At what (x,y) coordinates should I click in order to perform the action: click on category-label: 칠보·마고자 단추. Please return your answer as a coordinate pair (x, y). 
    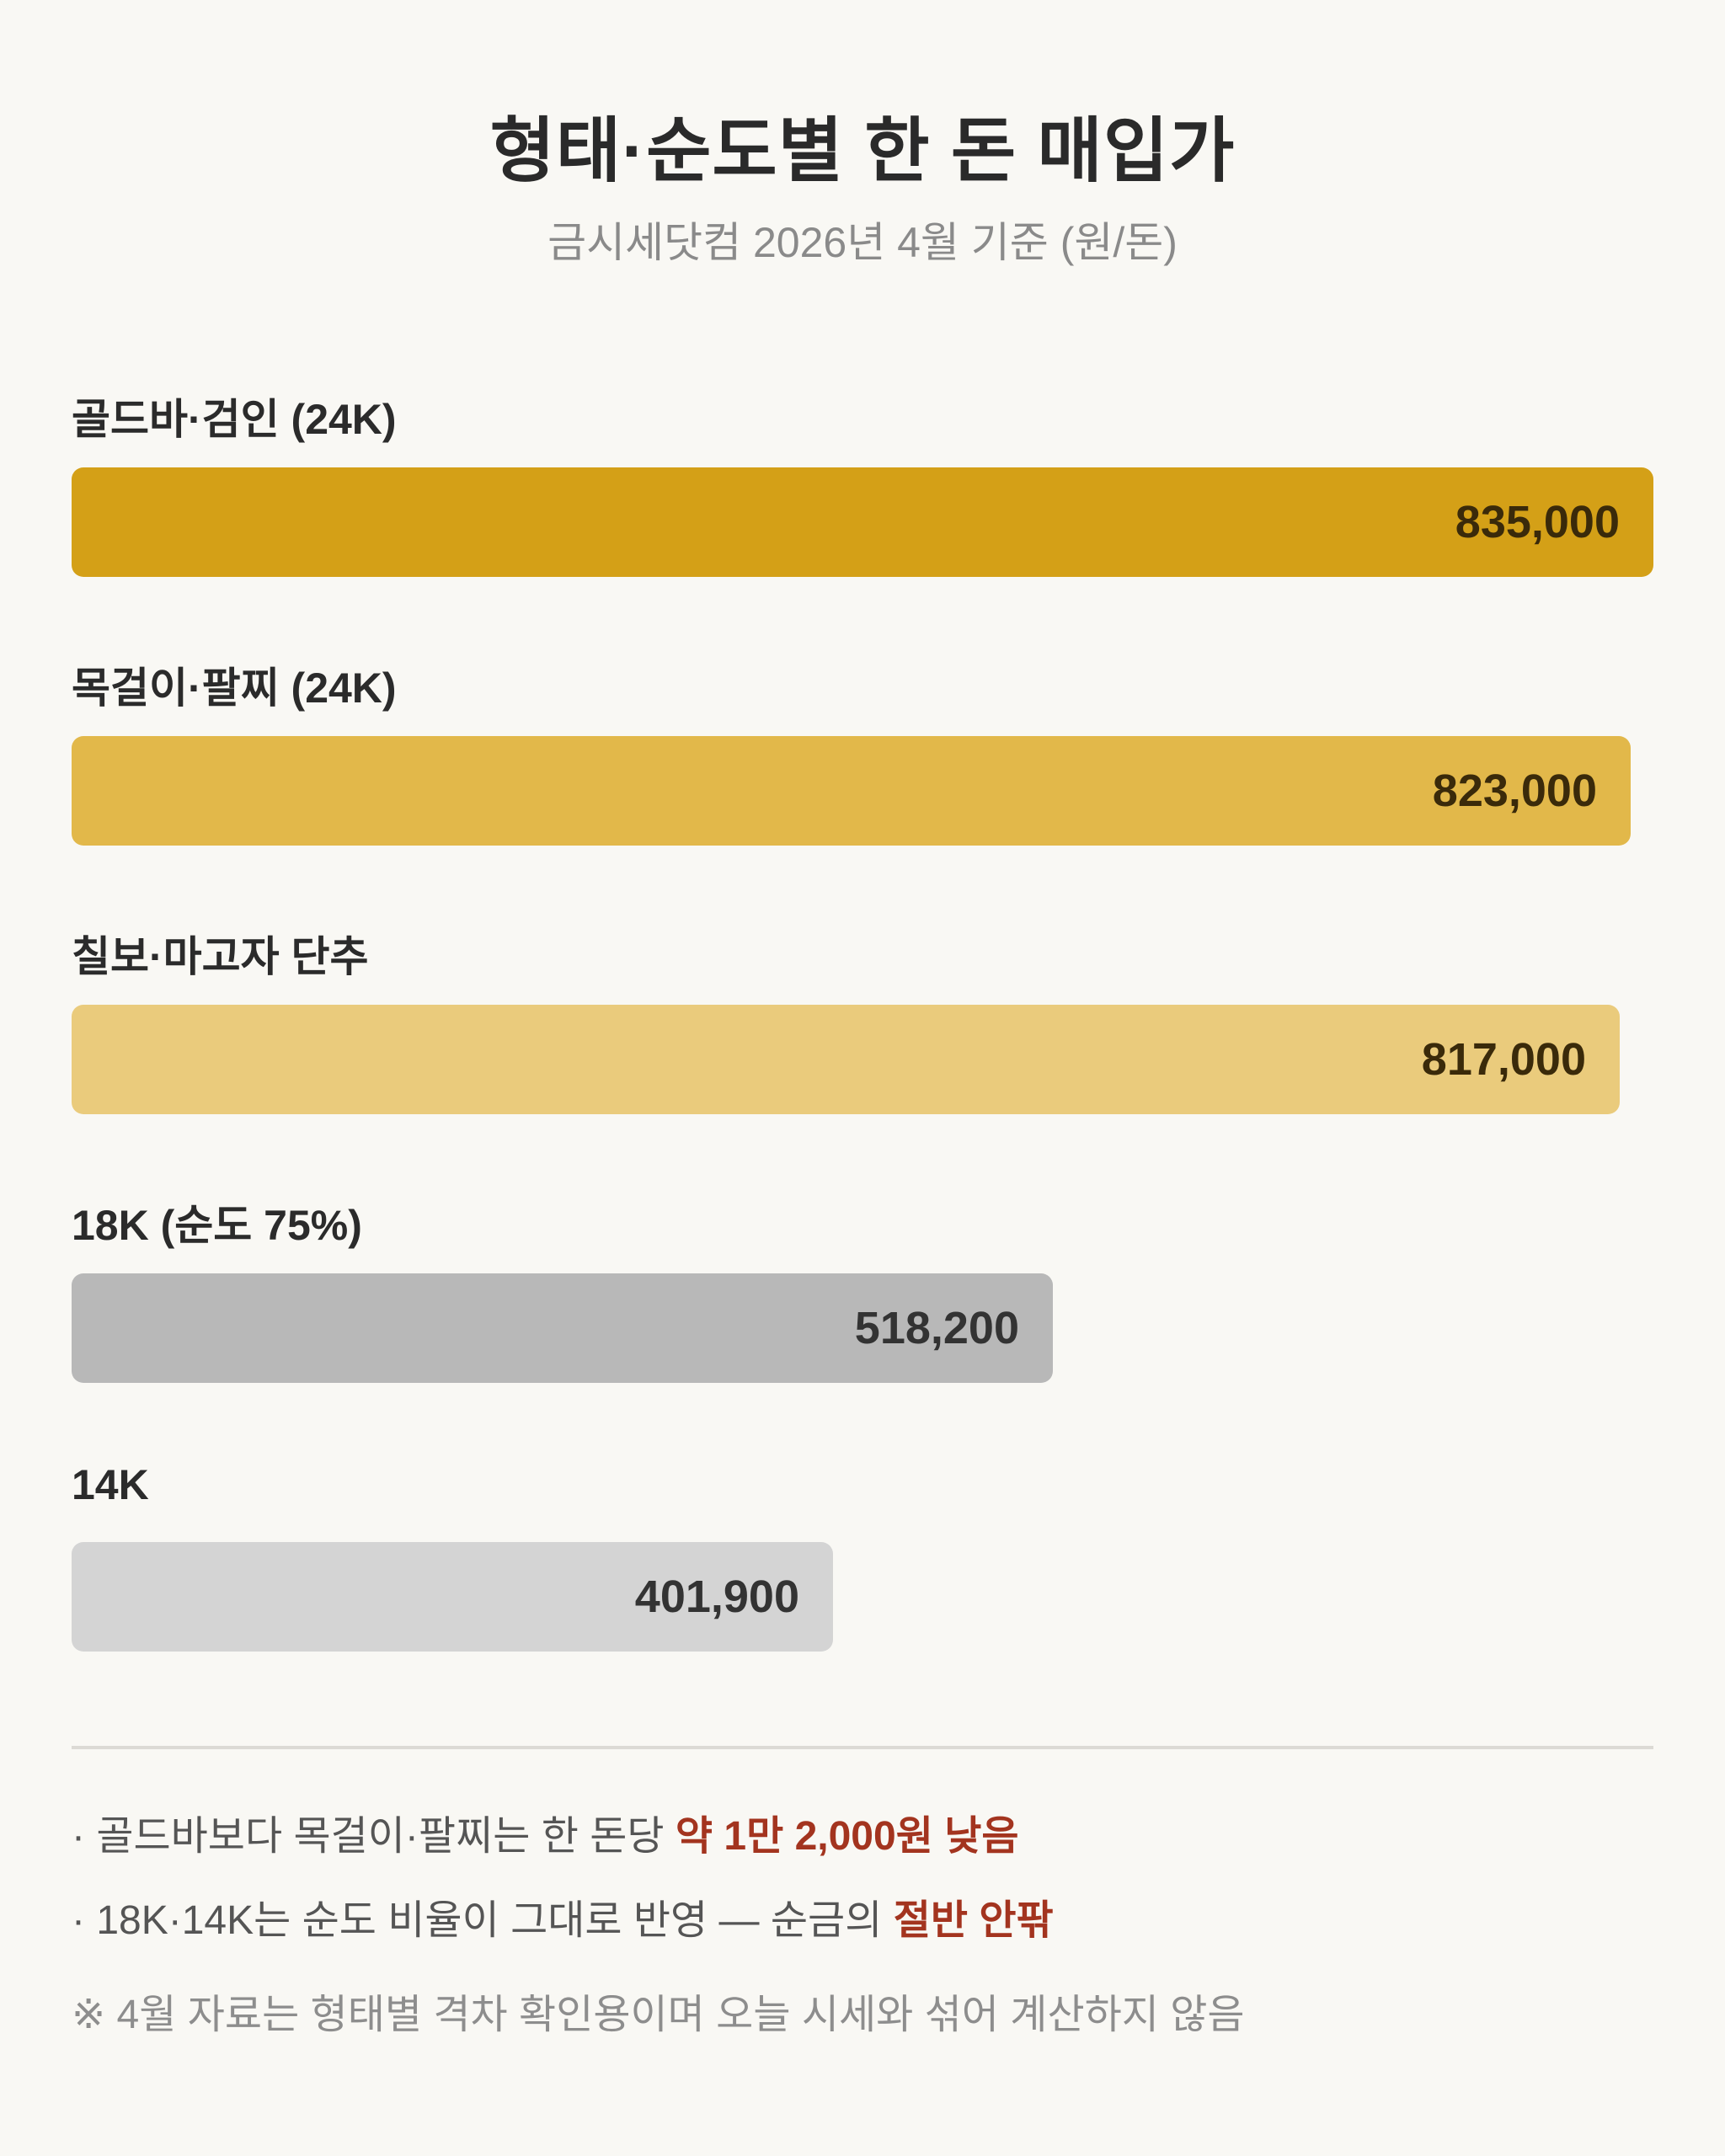
    Looking at the image, I should click on (220, 956).